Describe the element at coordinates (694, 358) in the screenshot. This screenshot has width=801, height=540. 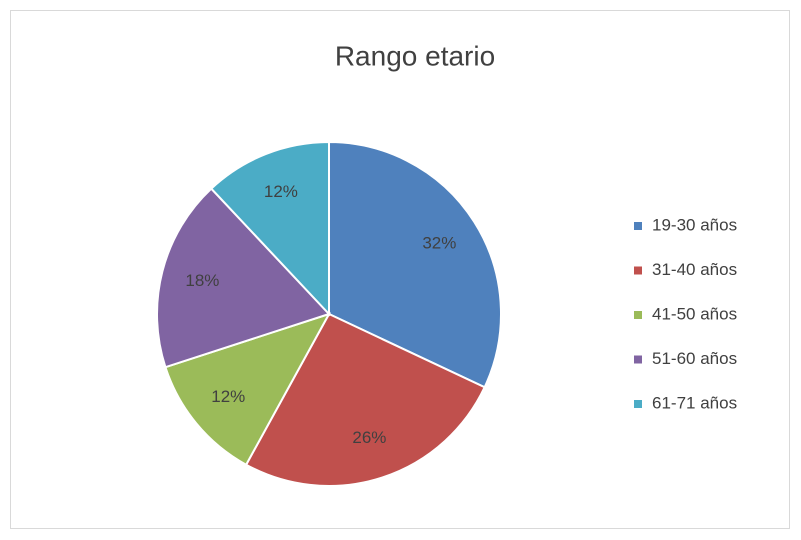
I see `legend-label: 51-60 años` at that location.